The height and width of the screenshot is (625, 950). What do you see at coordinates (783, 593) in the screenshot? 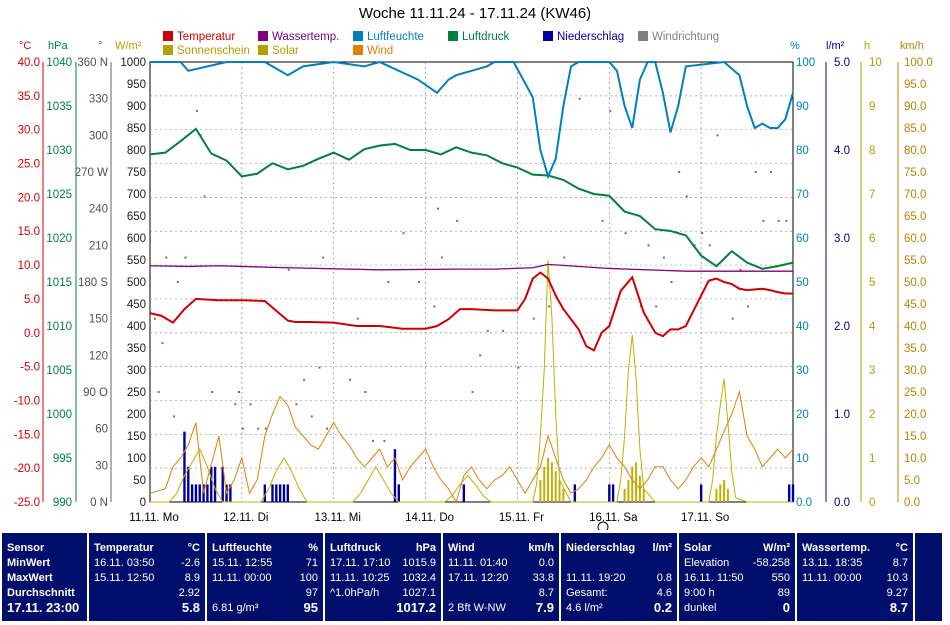
I see `table-cell: 89` at bounding box center [783, 593].